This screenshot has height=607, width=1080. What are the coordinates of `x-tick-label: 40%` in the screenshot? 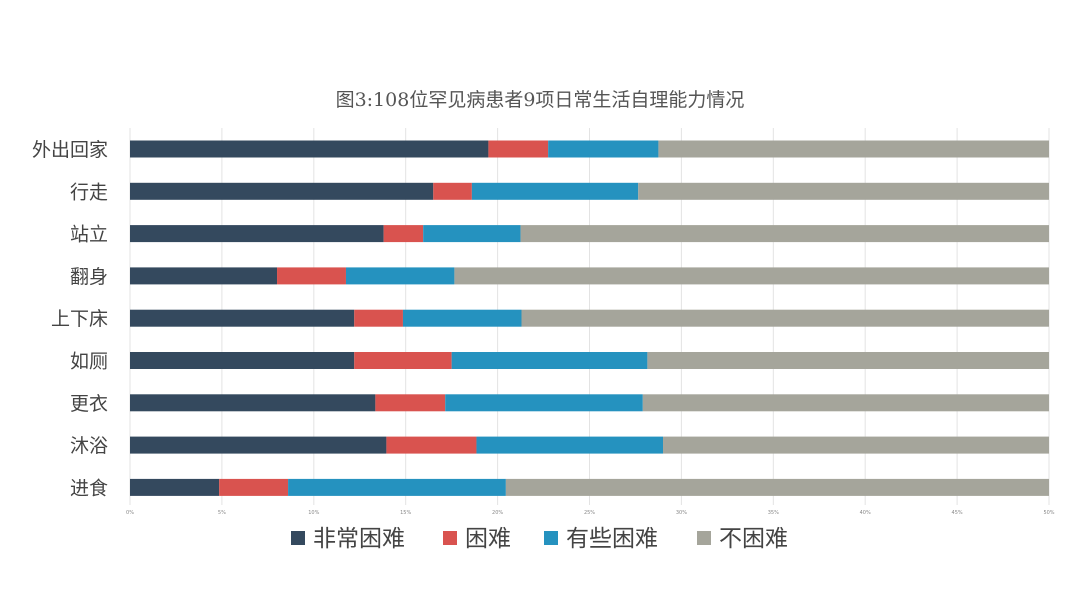 It's located at (865, 513).